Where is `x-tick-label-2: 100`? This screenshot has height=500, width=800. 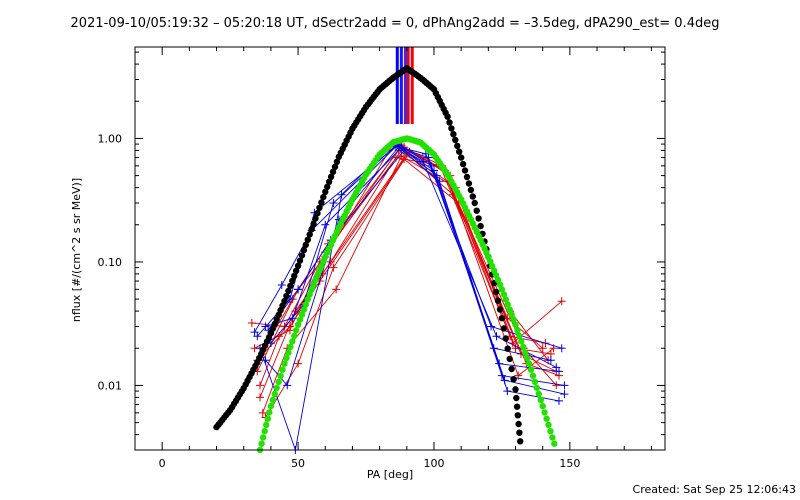 x-tick-label-2: 100 is located at coordinates (433, 463).